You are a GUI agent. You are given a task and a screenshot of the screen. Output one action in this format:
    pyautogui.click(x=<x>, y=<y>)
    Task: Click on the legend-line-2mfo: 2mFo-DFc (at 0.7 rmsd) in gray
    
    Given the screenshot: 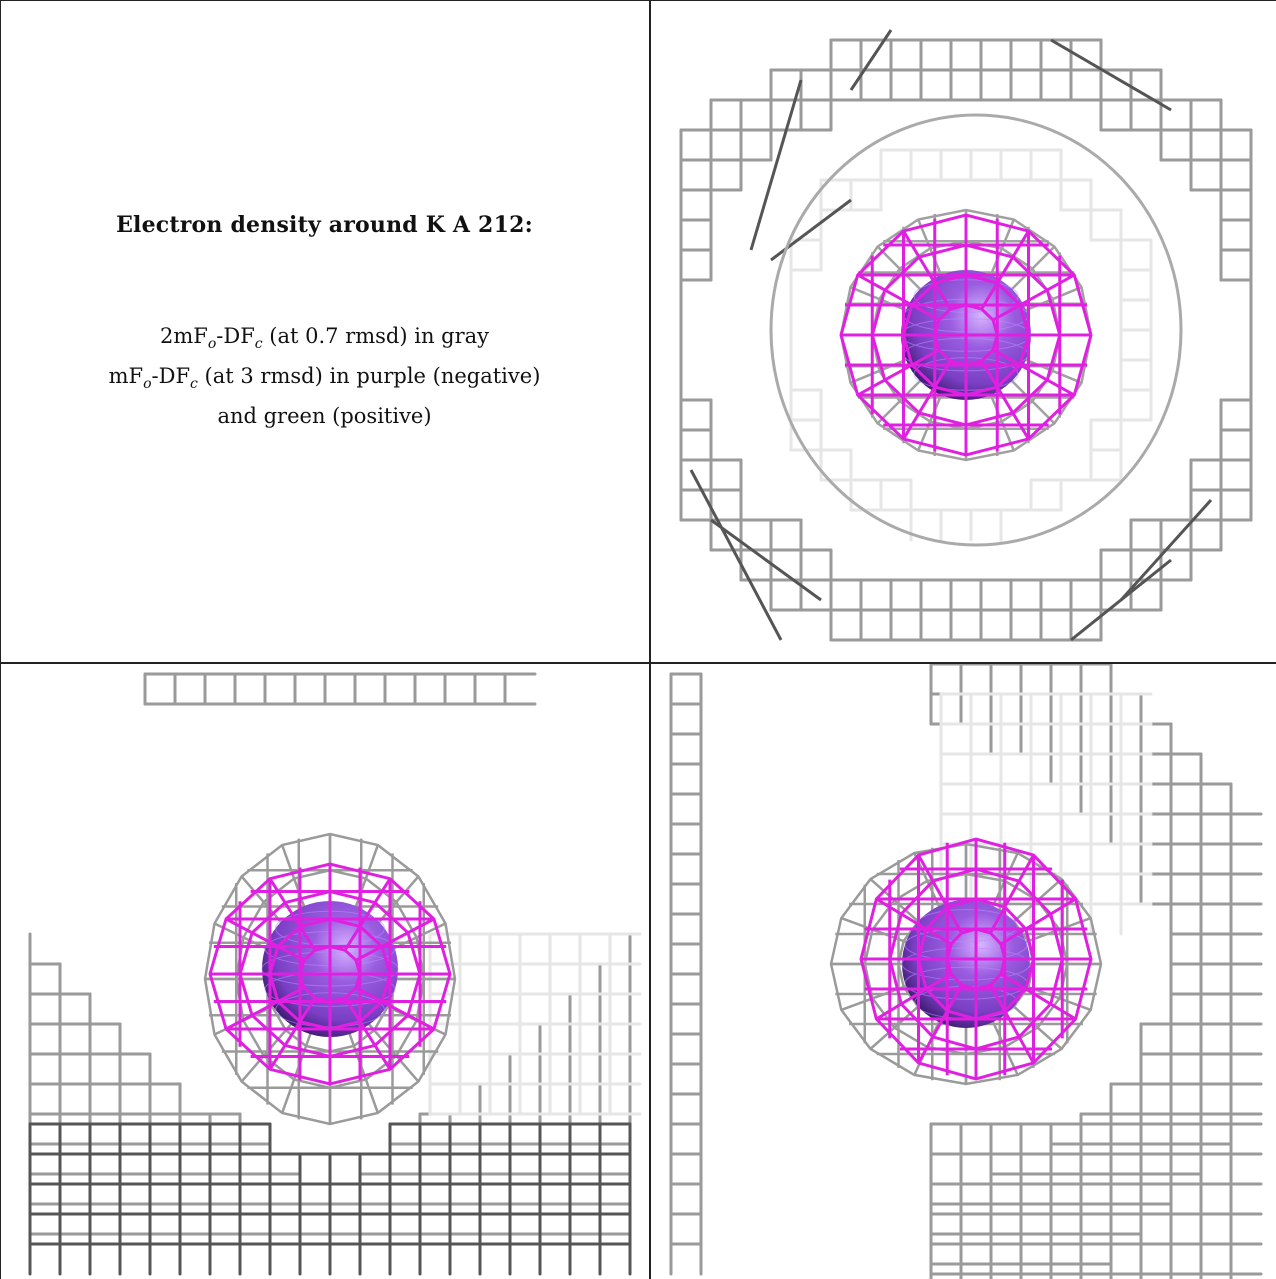 What is the action you would take?
    pyautogui.click(x=324, y=338)
    